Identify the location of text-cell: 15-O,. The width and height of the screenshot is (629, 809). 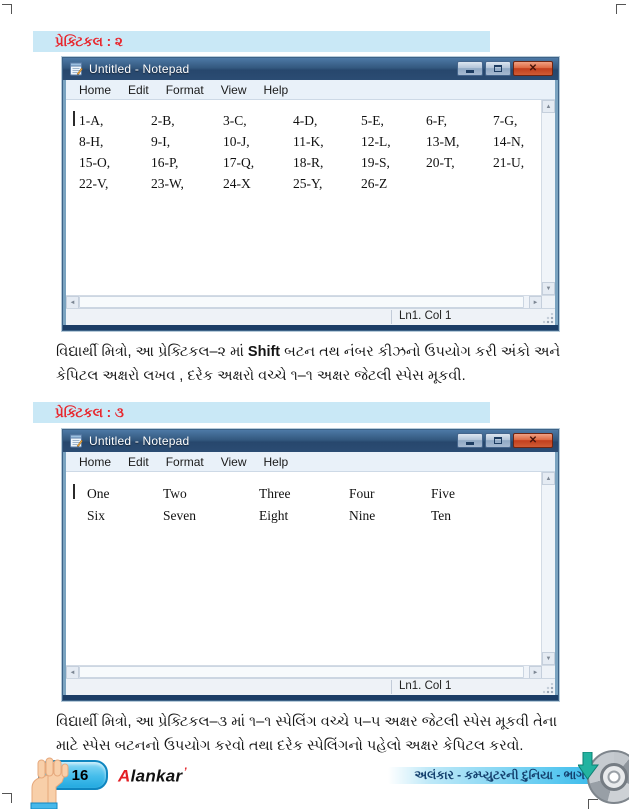
(95, 162).